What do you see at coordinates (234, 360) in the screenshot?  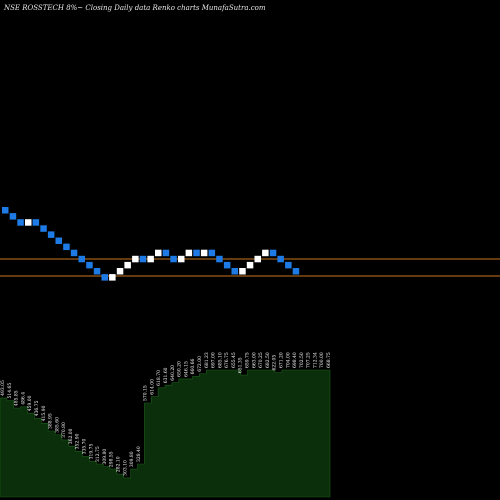 I see `price-label: 655.45` at bounding box center [234, 360].